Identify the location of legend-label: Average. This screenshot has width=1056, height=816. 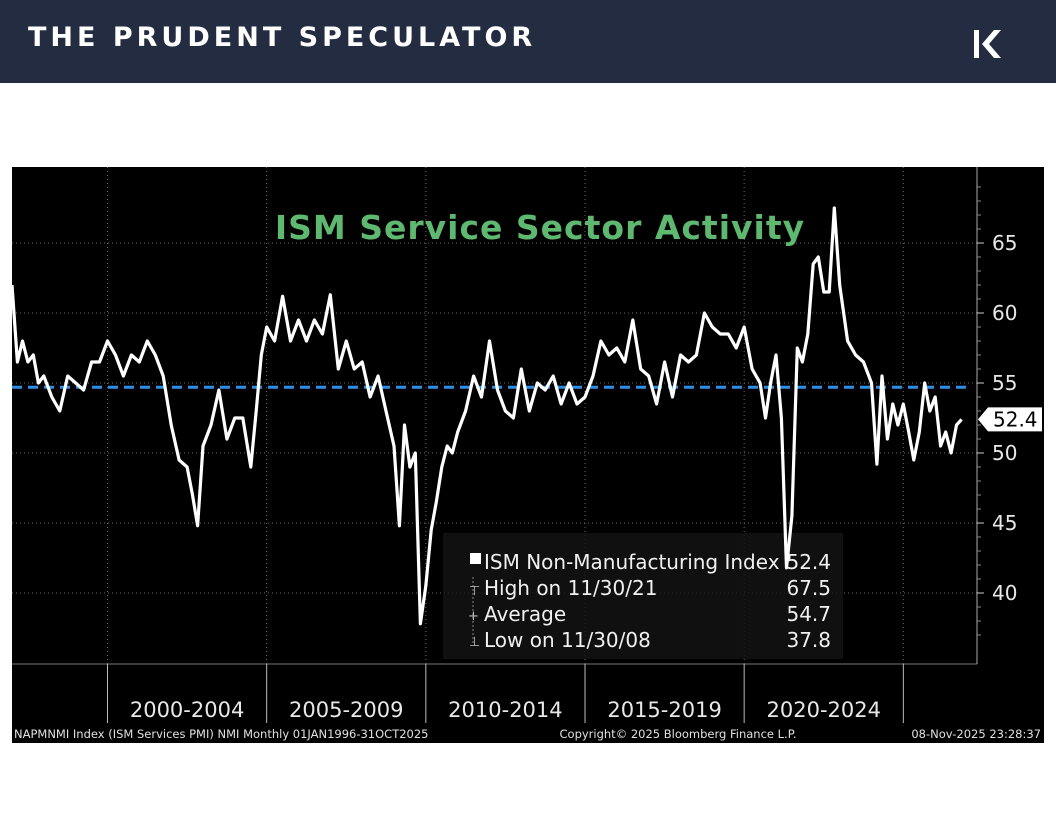
(525, 614).